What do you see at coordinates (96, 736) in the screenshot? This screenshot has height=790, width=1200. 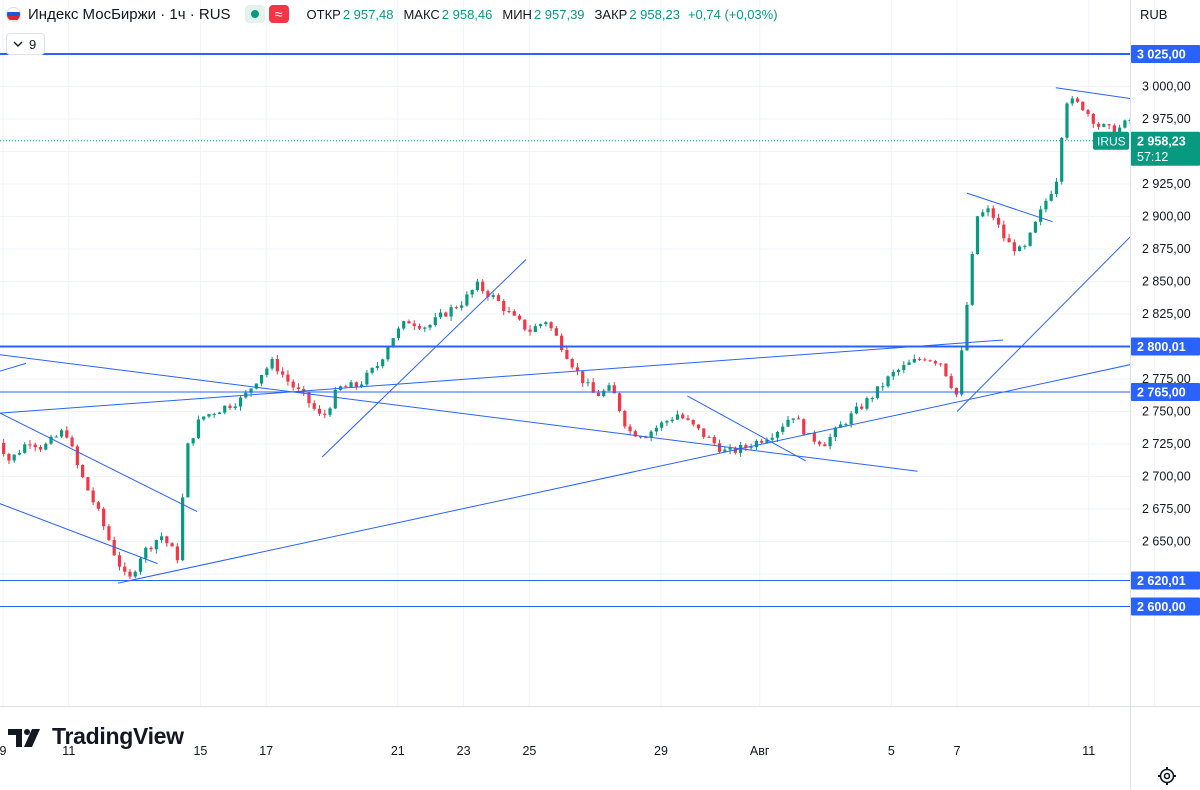 I see `tradingview-logo: TradingView` at bounding box center [96, 736].